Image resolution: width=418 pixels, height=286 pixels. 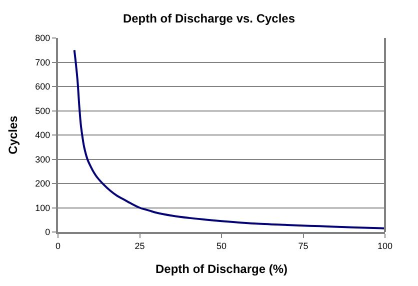 I want to click on x-tick-label: 50, so click(x=221, y=245).